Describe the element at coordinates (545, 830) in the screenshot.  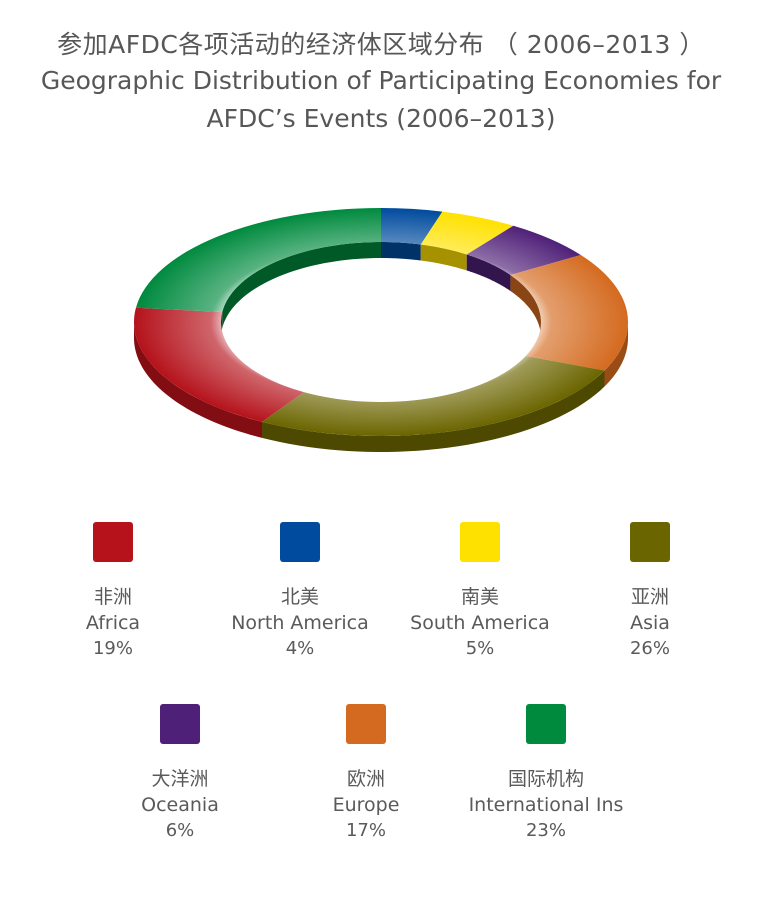
I see `legend-value: 23%` at that location.